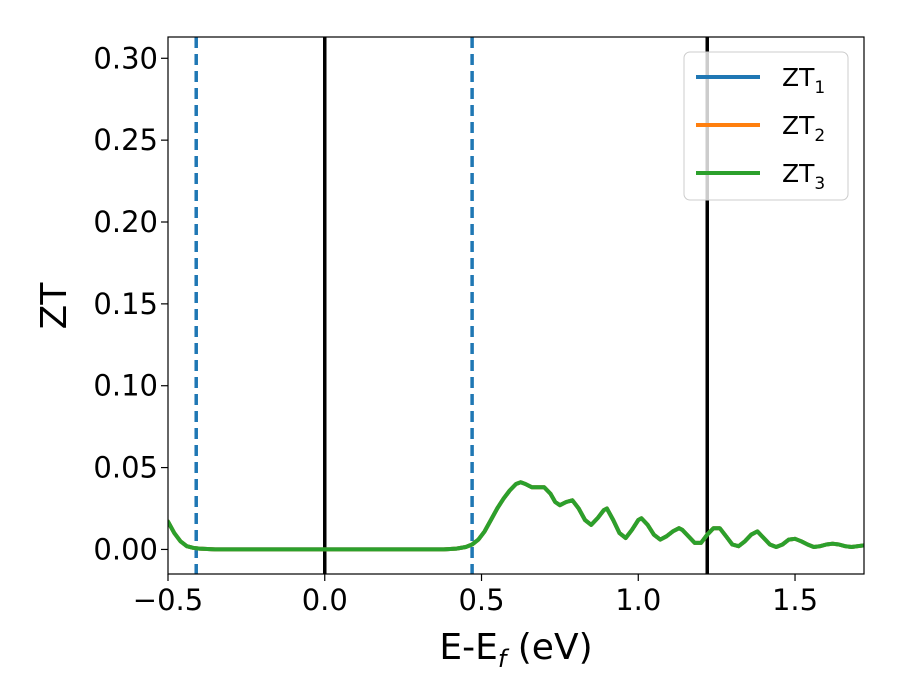  I want to click on legend-label-3: ZT3, so click(803, 176).